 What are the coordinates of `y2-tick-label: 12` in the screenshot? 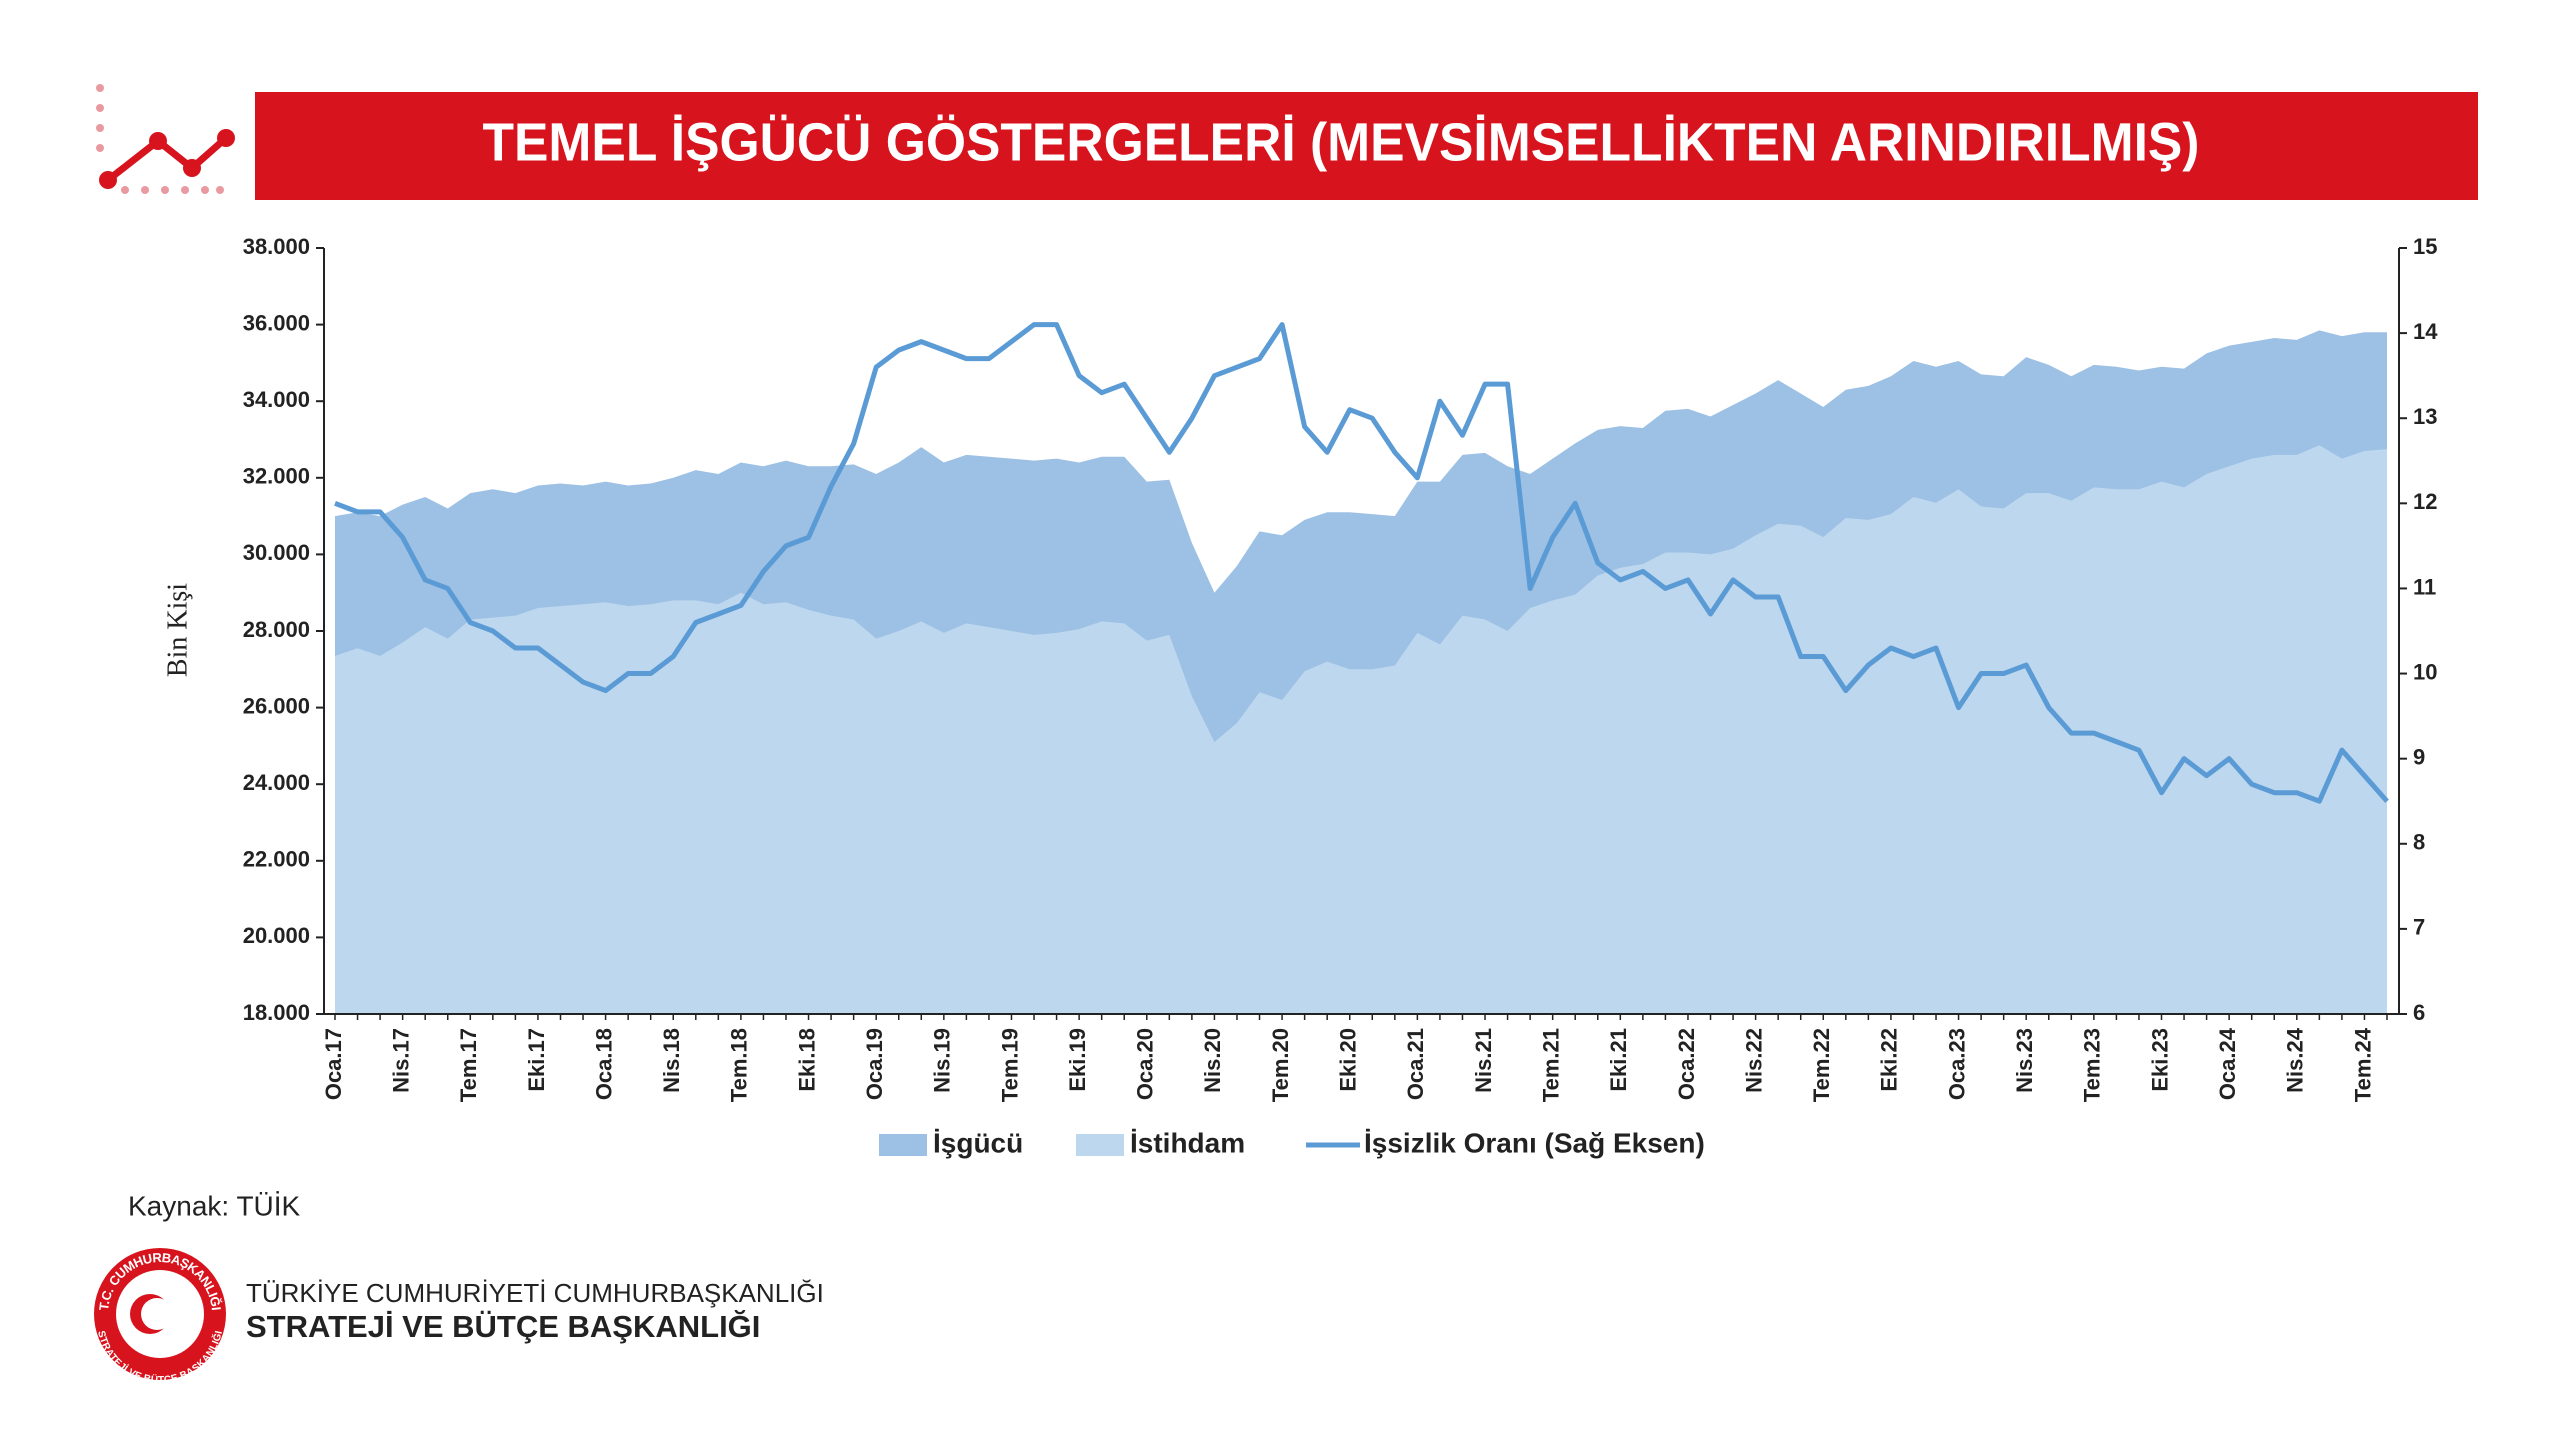 It's located at (2425, 501).